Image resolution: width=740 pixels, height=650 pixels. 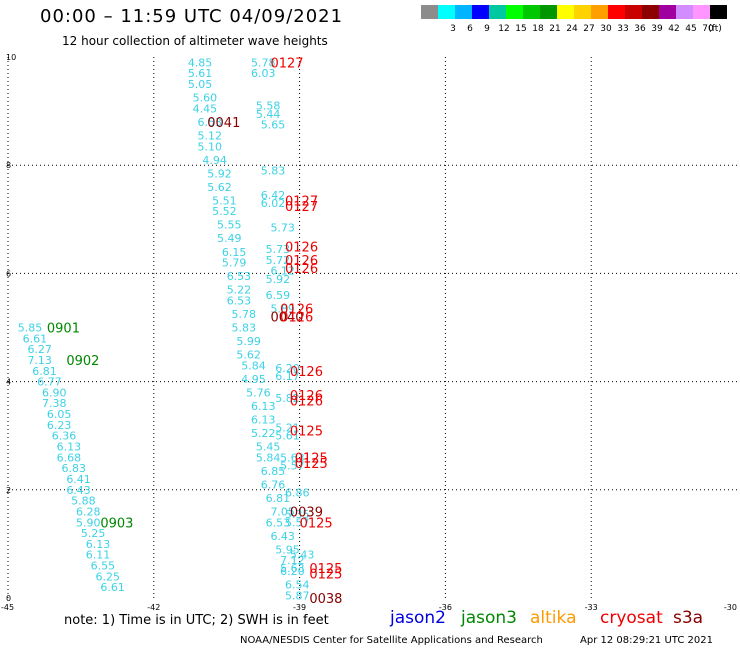 I want to click on swh-value-label: 4.95, so click(x=253, y=379).